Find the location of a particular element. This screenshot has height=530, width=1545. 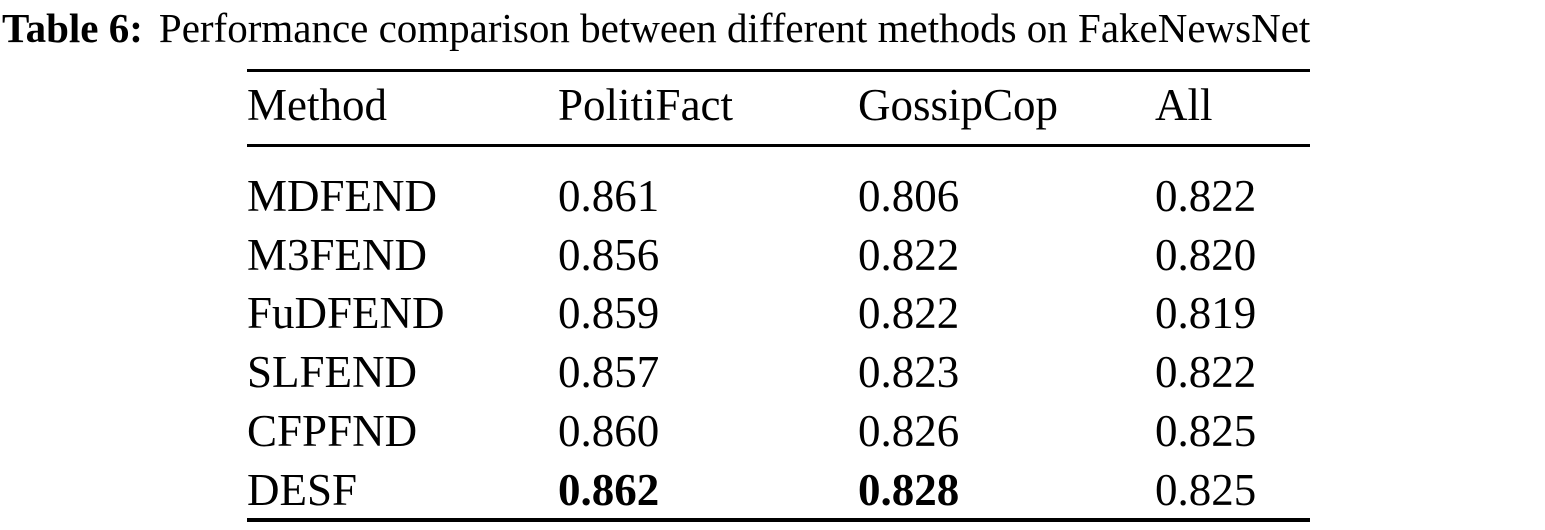

table-row: SLFEND 0.857 0.823 0.822 is located at coordinates (778, 372).